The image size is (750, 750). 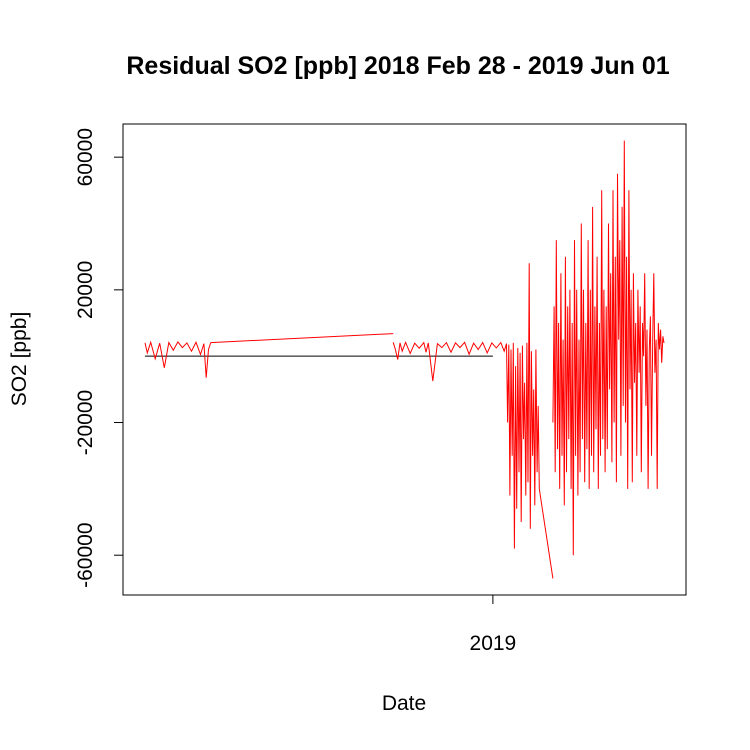 What do you see at coordinates (19, 359) in the screenshot?
I see `y-axis-label: SO2 [ppb]` at bounding box center [19, 359].